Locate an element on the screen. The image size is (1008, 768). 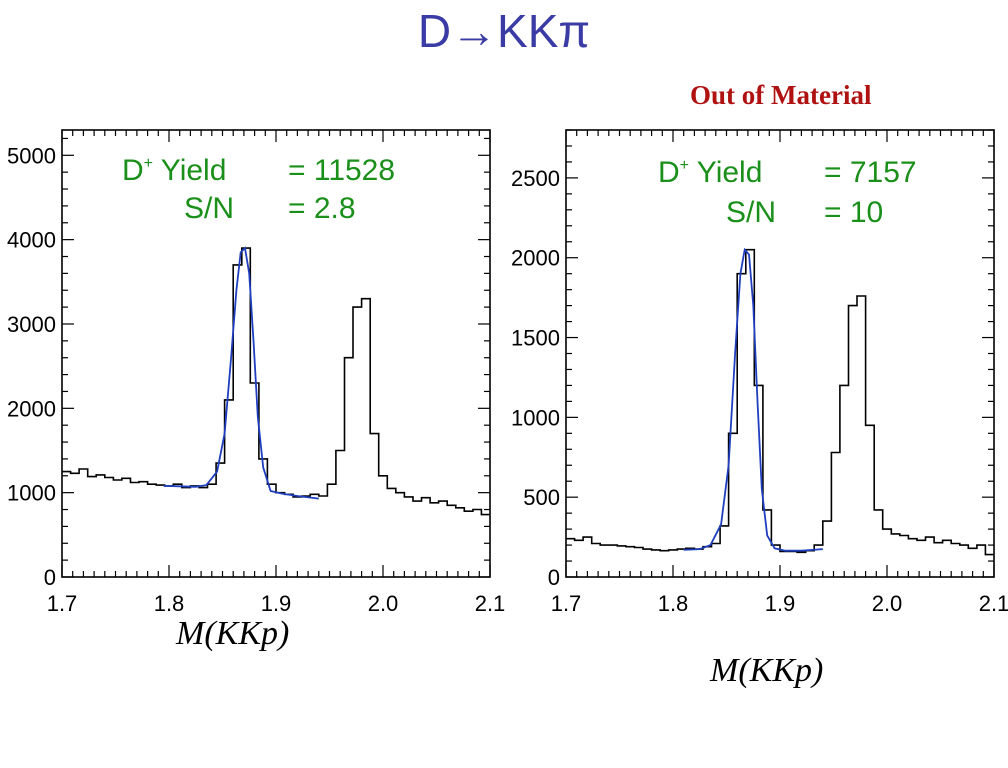
sn-value: = 10 is located at coordinates (853, 212).